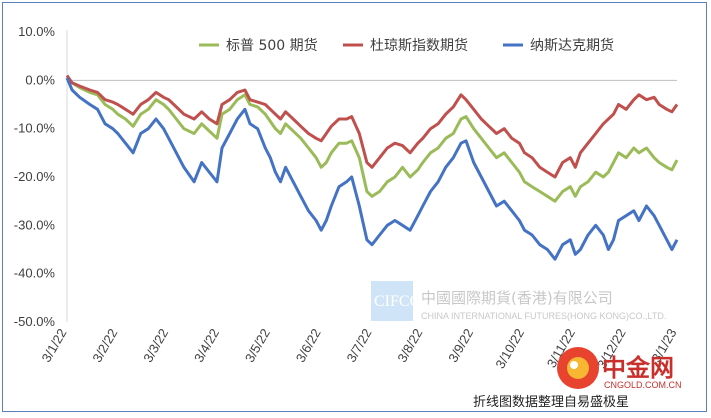 This screenshot has width=711, height=418. What do you see at coordinates (35, 224) in the screenshot?
I see `y-tick-label: -30.0%` at bounding box center [35, 224].